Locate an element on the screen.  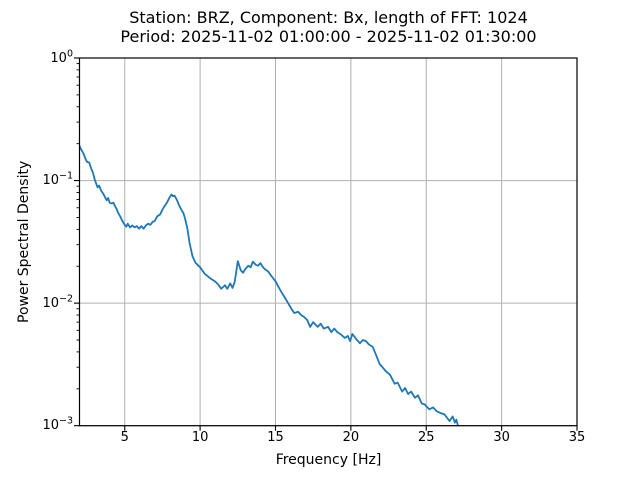
x-tick-label: 15 is located at coordinates (275, 437).